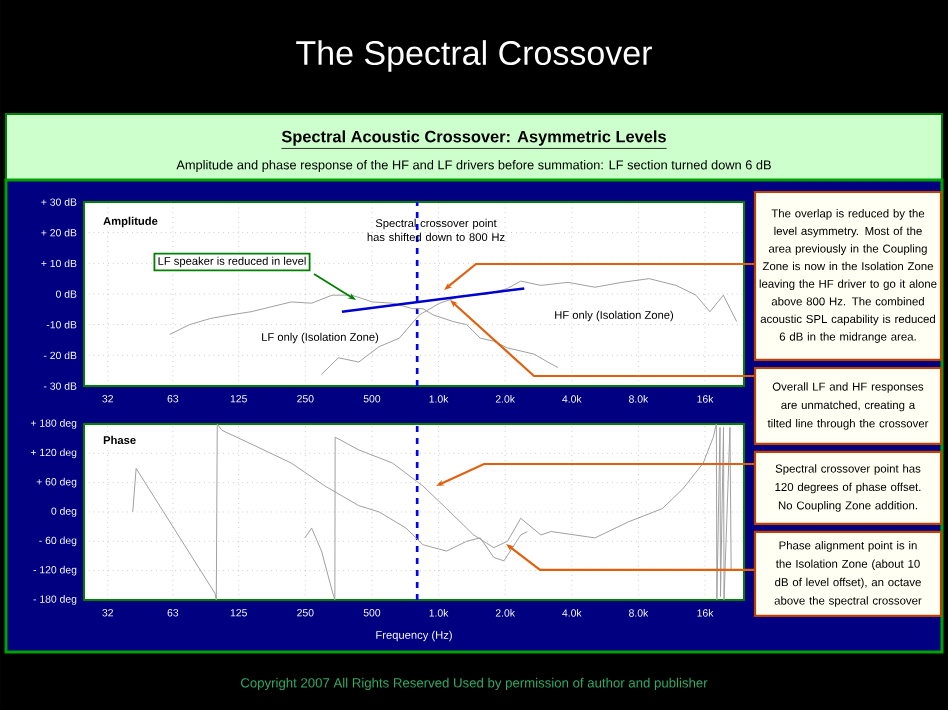  What do you see at coordinates (473, 138) in the screenshot?
I see `chart-title: Spectral Acoustic Crossover: Asymmetric Levels` at bounding box center [473, 138].